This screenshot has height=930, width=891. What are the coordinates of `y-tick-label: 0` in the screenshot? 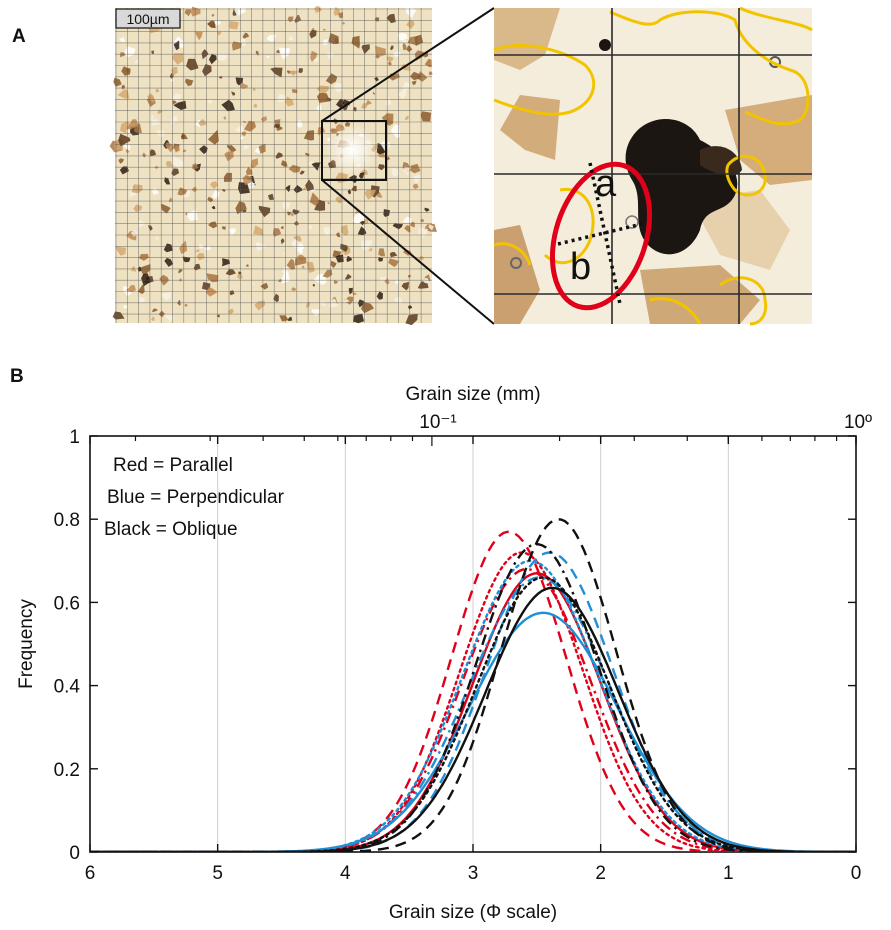 It's located at (74, 853).